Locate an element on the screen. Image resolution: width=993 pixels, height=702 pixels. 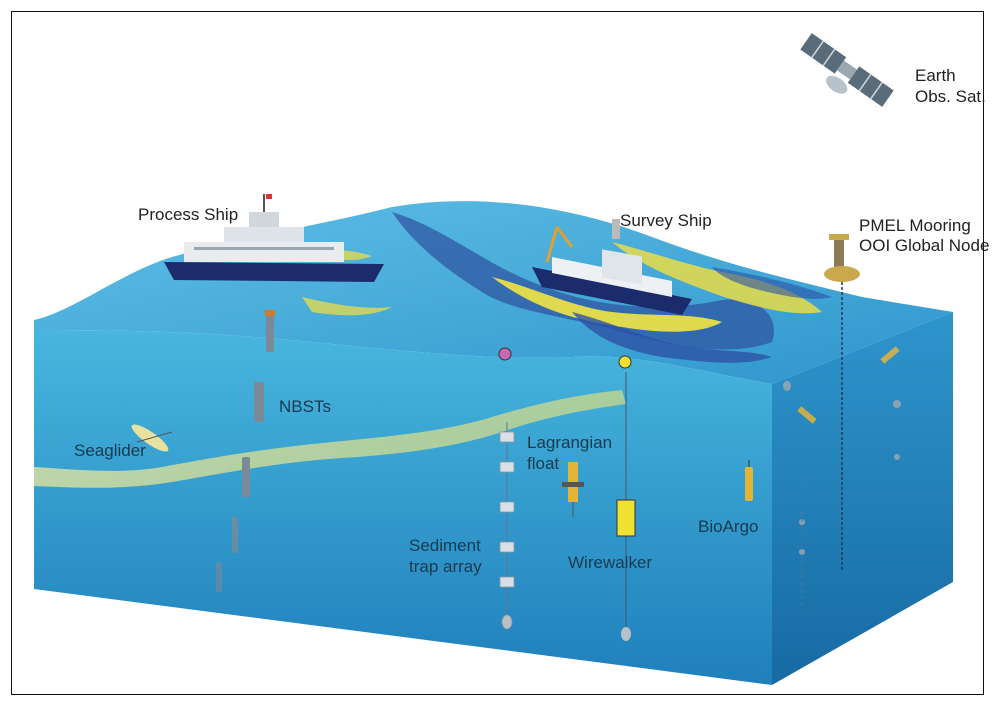
lagrangian-float-label-line1: Lagrangian is located at coordinates (570, 442).